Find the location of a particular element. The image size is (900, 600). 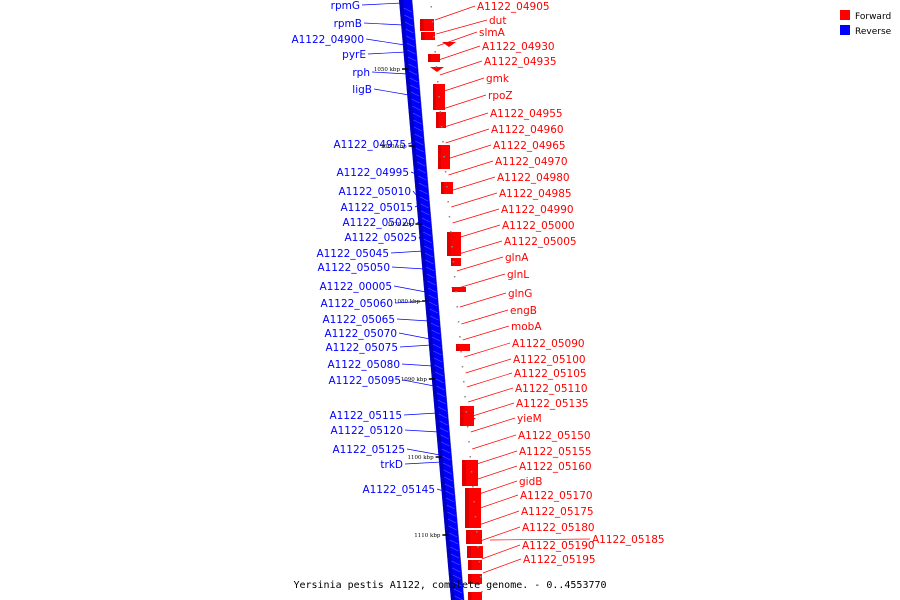

reverse-gene-label: A1122_05050 is located at coordinates (353, 268).